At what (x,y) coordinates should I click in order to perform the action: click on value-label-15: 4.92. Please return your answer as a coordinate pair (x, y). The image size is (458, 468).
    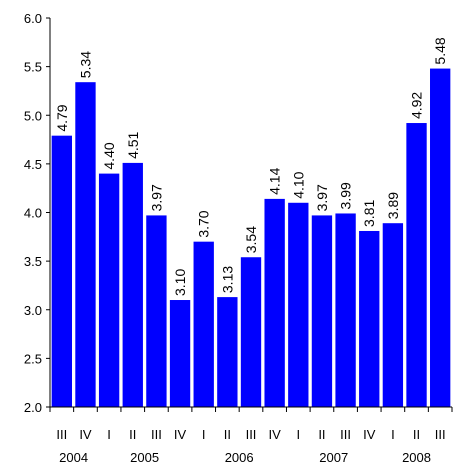
    Looking at the image, I should click on (417, 105).